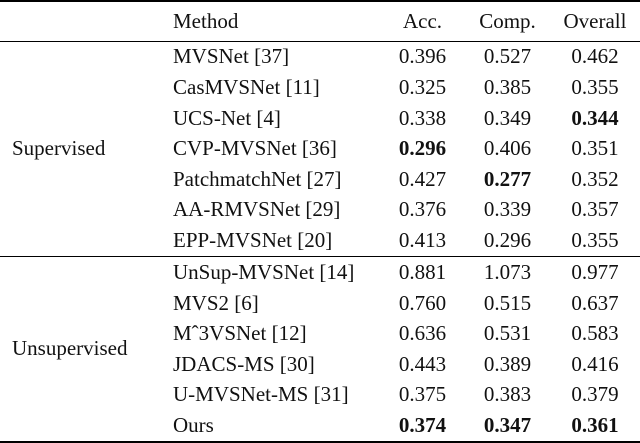 This screenshot has width=640, height=443. I want to click on table-row: Ours 0.374 0.347 0.361, so click(320, 426).